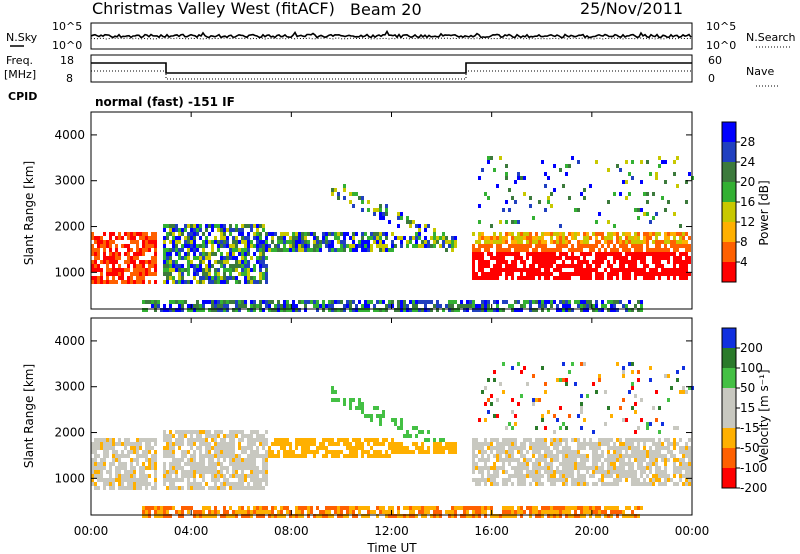  Describe the element at coordinates (747, 388) in the screenshot. I see `colorbar-tick-label: 50` at that location.